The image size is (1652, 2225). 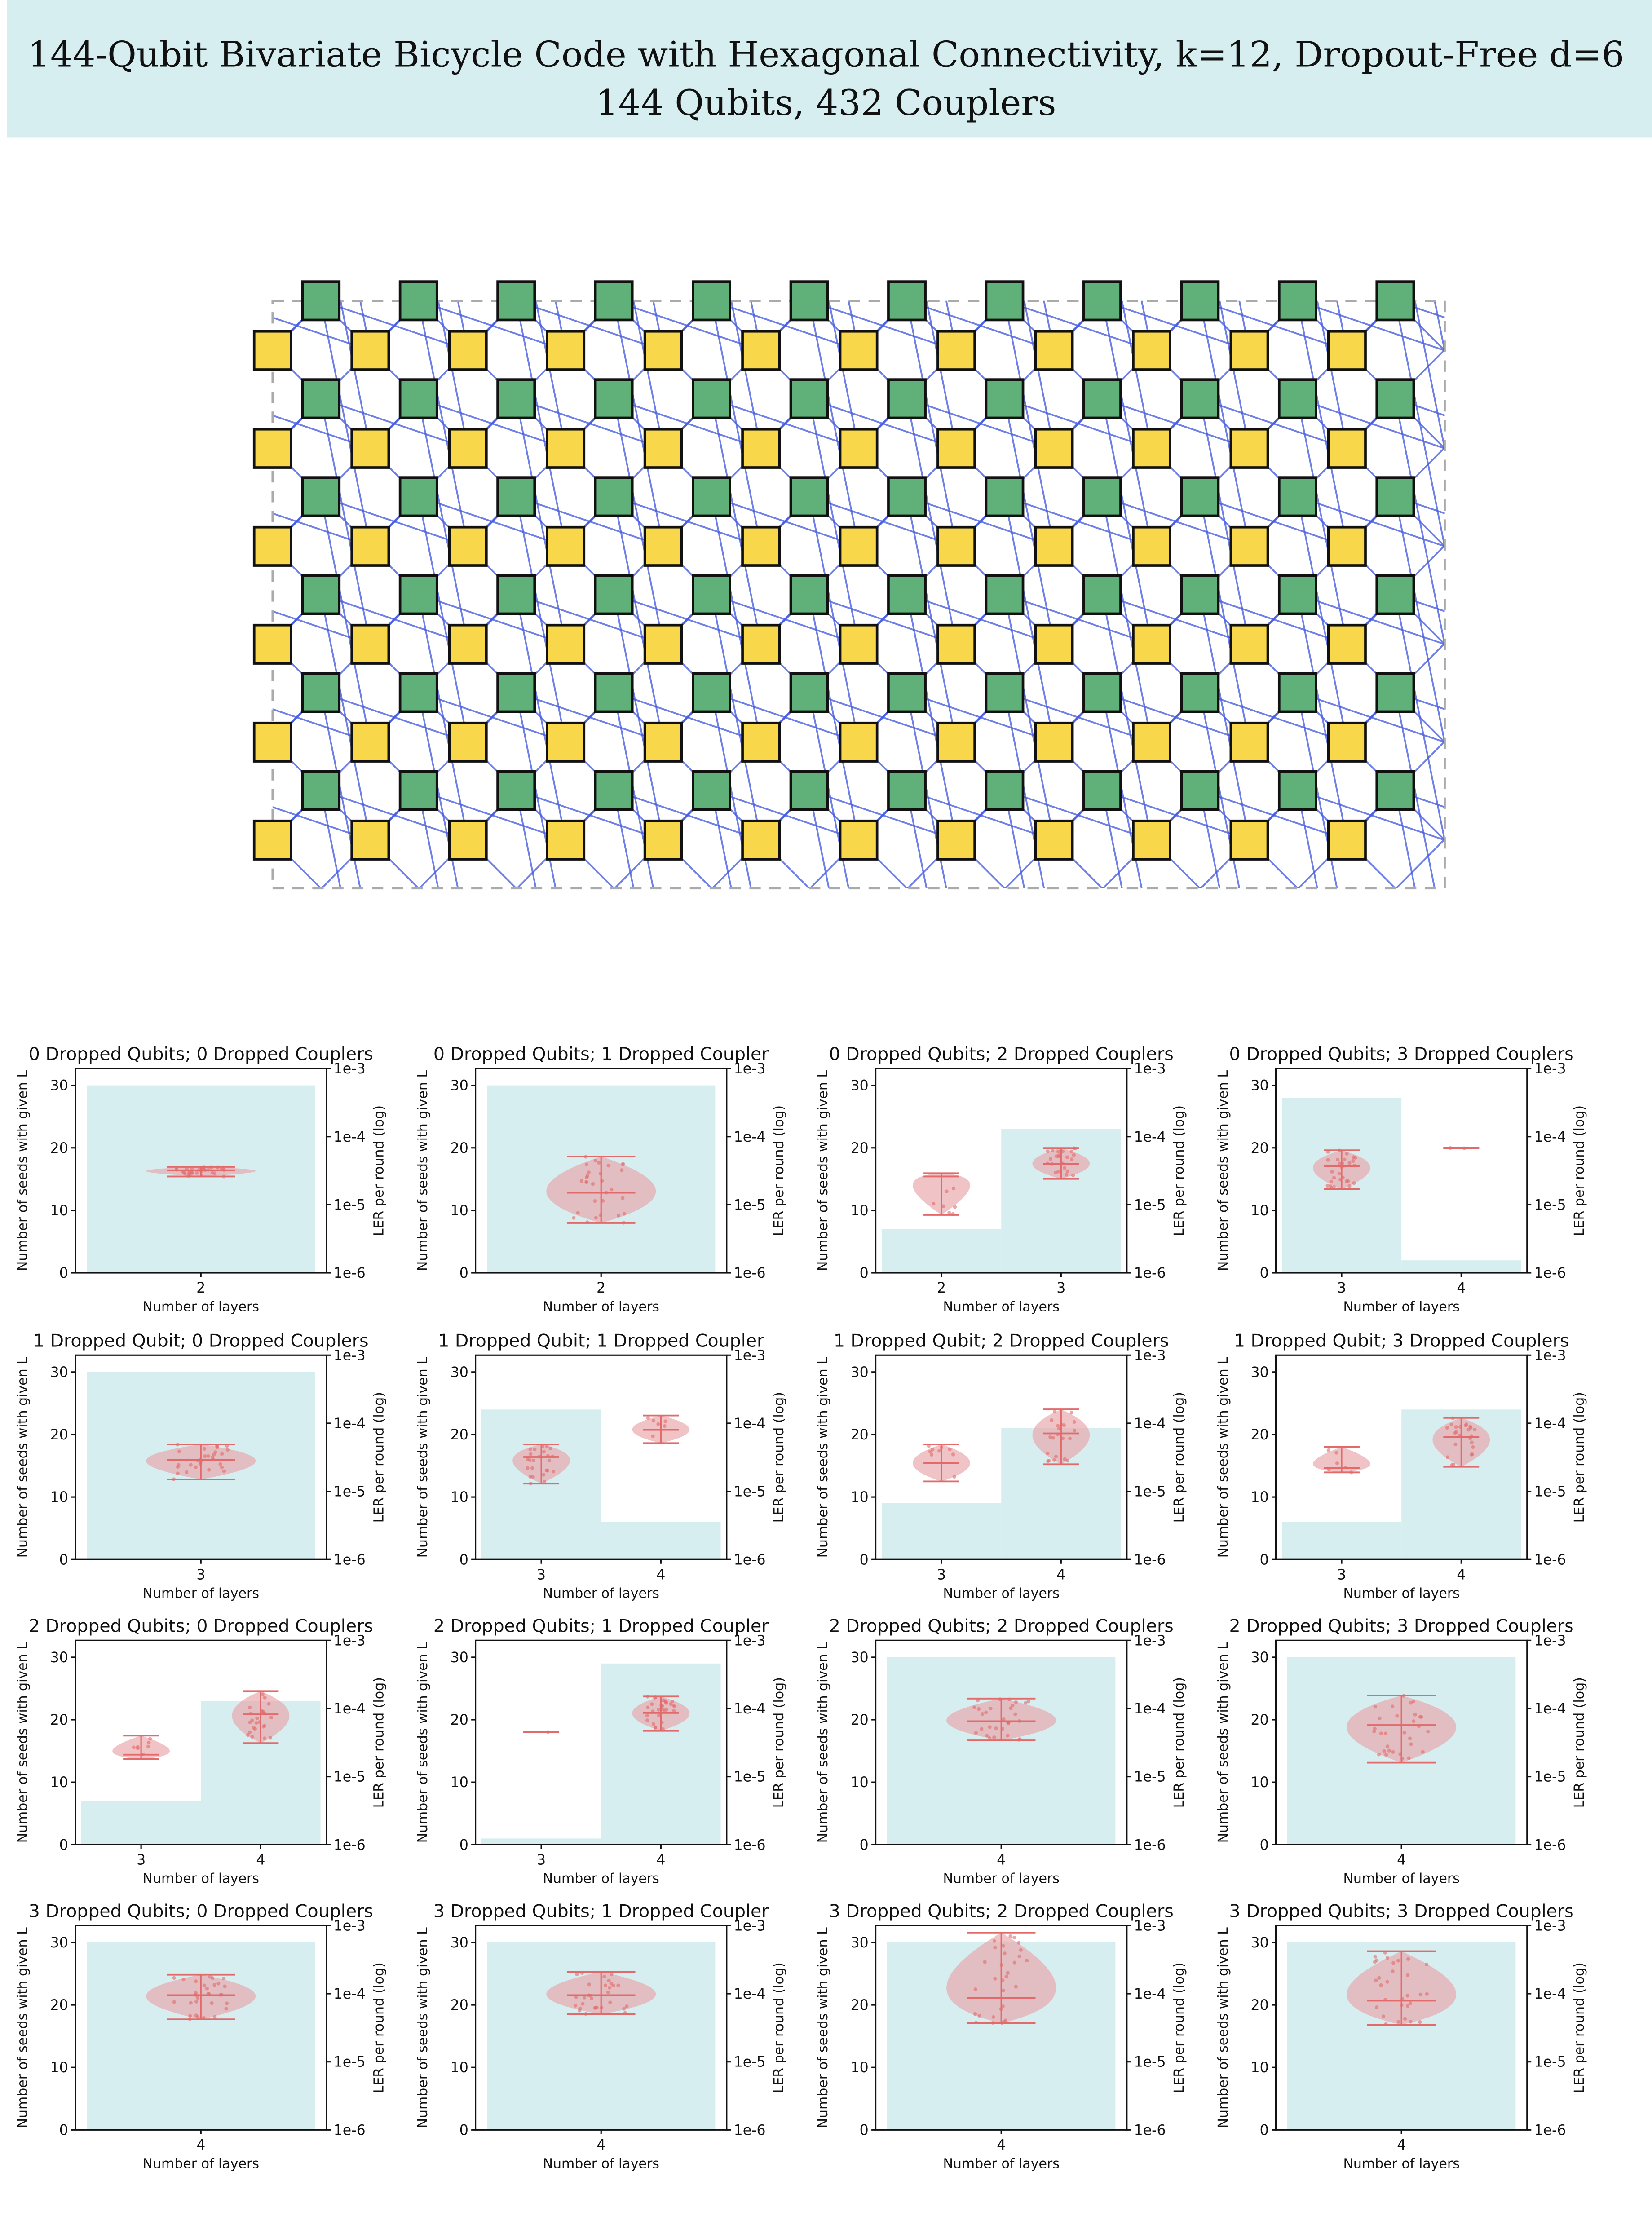 I want to click on panel-title: 0 Dropped Qubits; 0 Dropped Couplers, so click(x=201, y=1054).